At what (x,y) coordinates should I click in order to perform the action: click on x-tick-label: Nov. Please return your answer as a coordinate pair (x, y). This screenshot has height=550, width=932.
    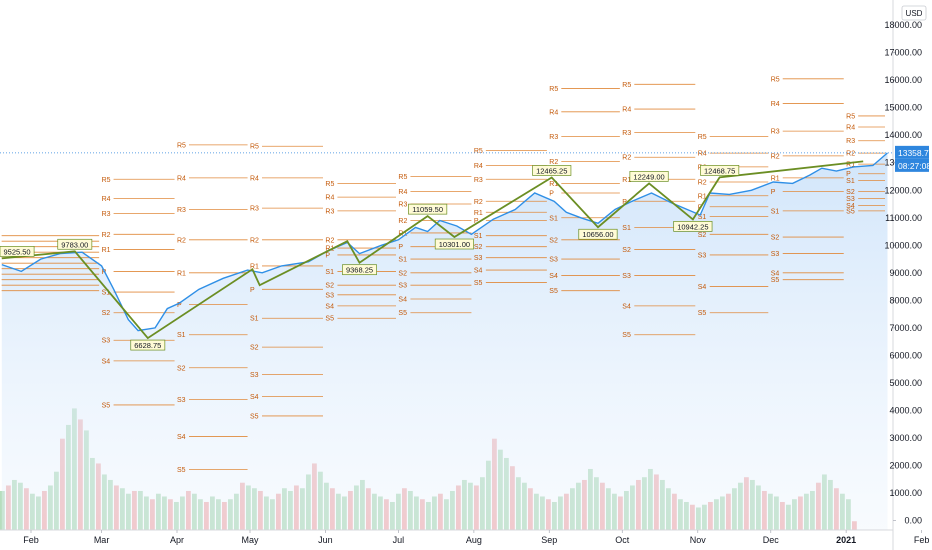
    Looking at the image, I should click on (698, 540).